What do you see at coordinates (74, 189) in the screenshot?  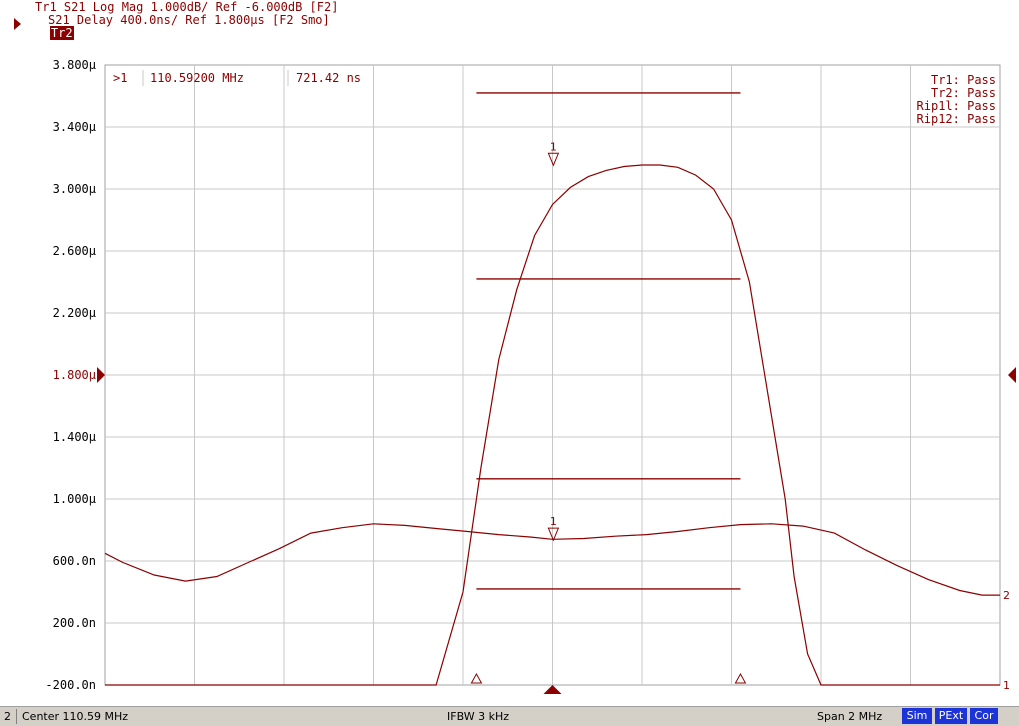 I see `y-tick-label: 3.000µ` at bounding box center [74, 189].